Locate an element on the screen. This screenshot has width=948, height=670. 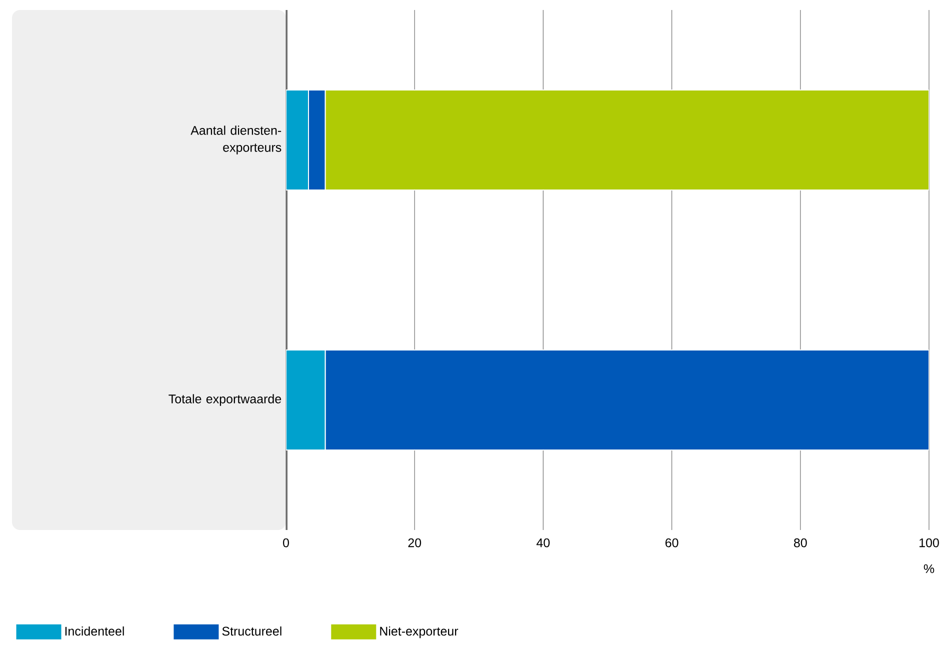
x-tick-label: 0 is located at coordinates (286, 543).